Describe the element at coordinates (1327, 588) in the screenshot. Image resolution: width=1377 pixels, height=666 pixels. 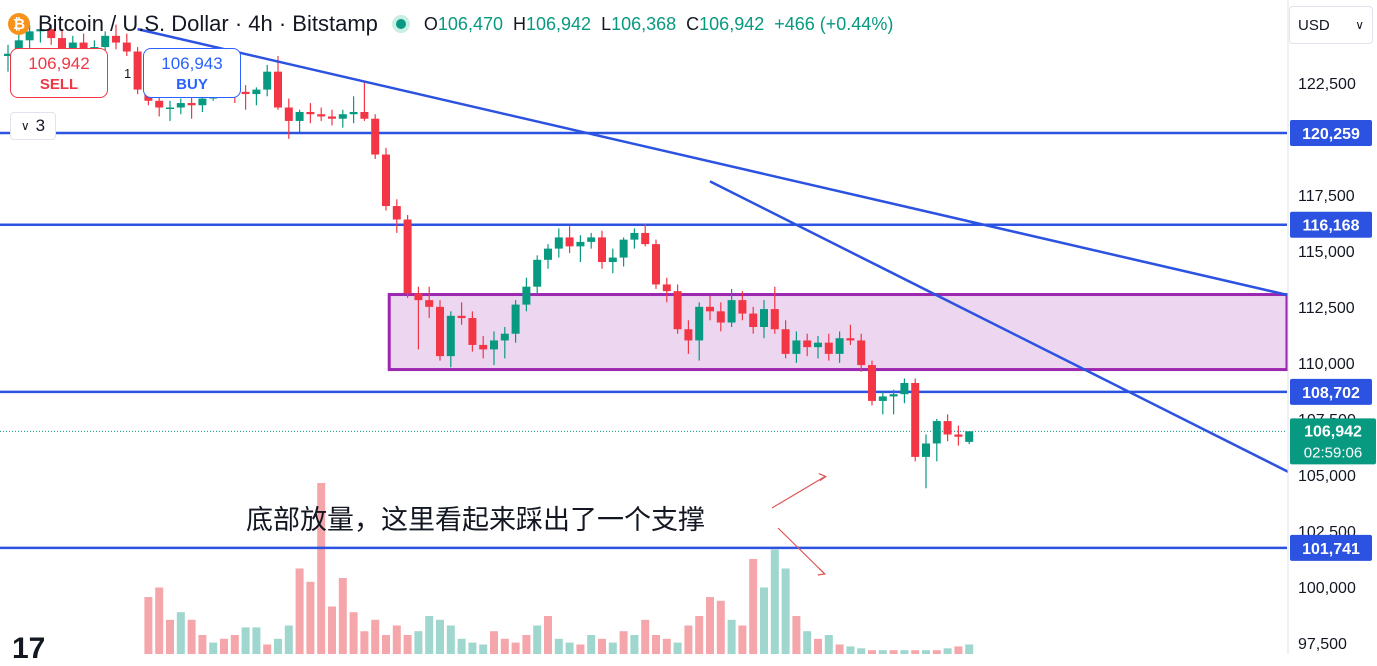
I see `price-tick-label: 100,000` at that location.